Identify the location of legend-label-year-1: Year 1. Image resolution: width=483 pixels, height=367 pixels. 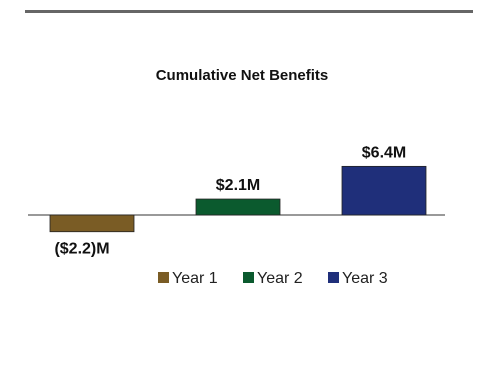
(195, 278).